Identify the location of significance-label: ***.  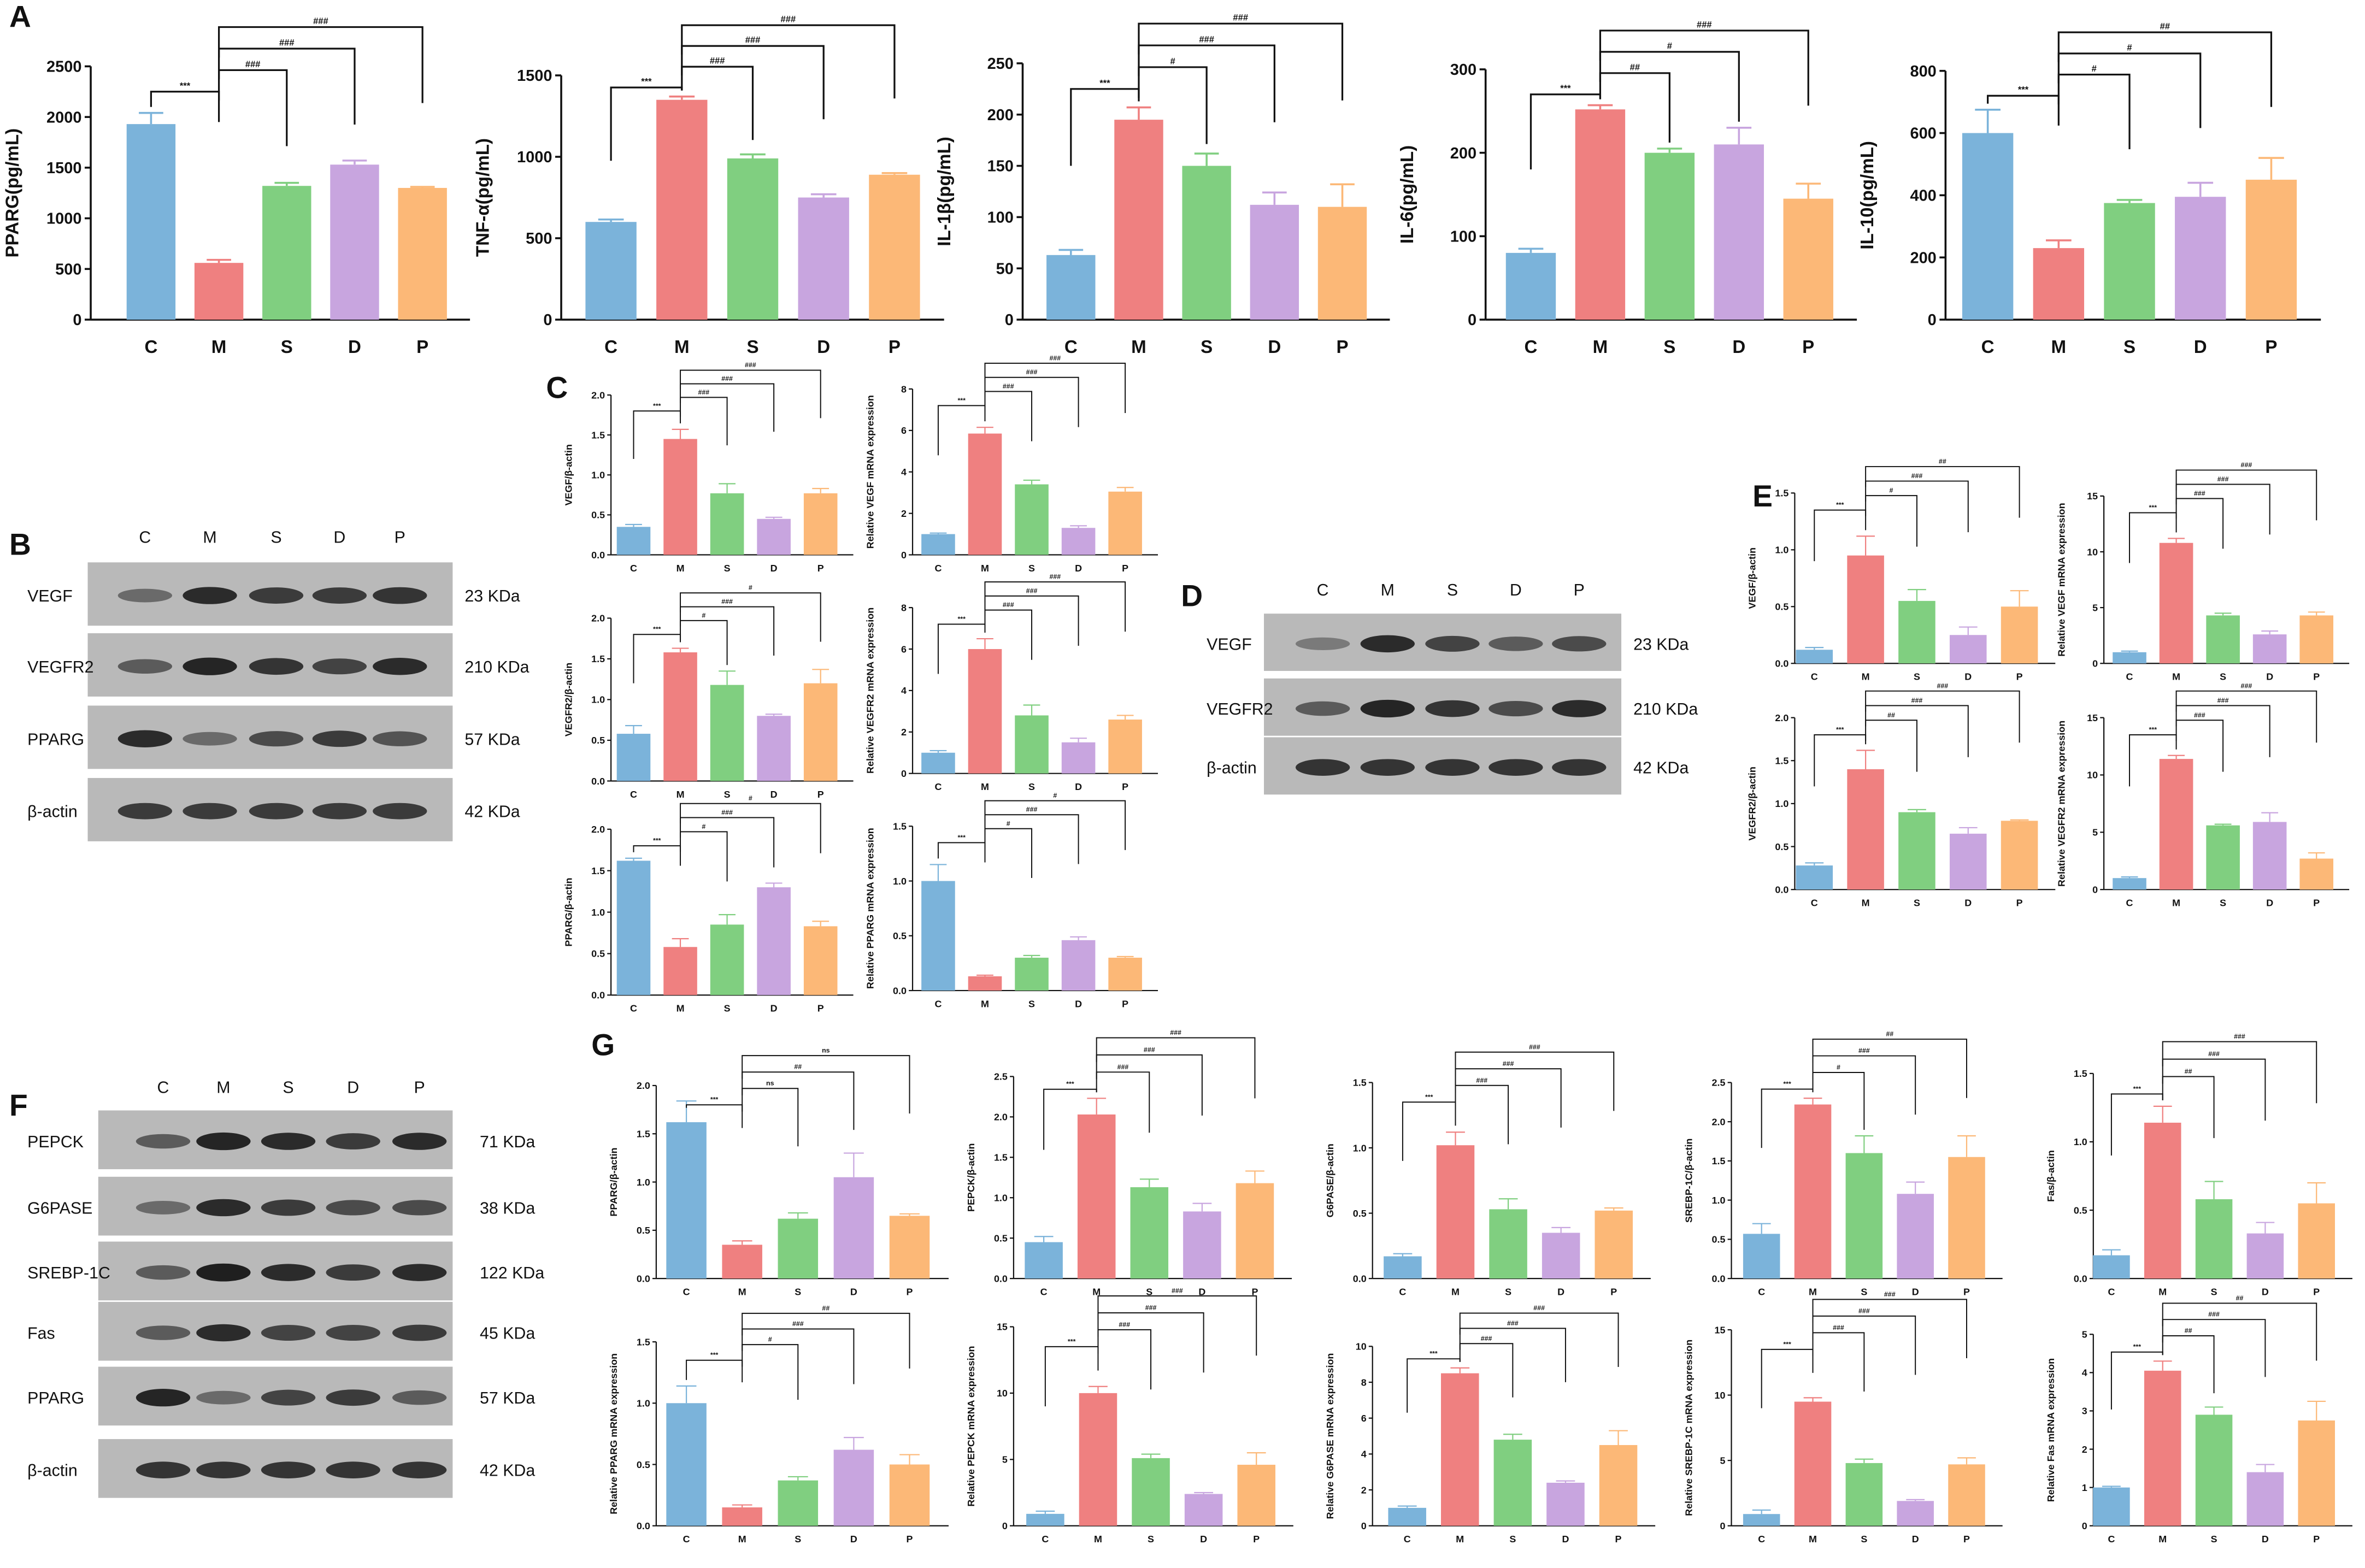
(961, 400).